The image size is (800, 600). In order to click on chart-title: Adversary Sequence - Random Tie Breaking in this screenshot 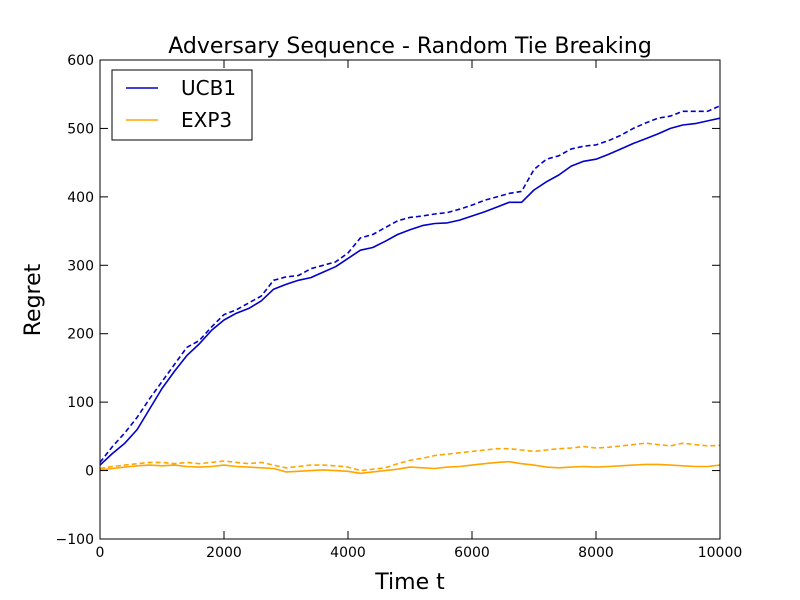, I will do `click(410, 46)`.